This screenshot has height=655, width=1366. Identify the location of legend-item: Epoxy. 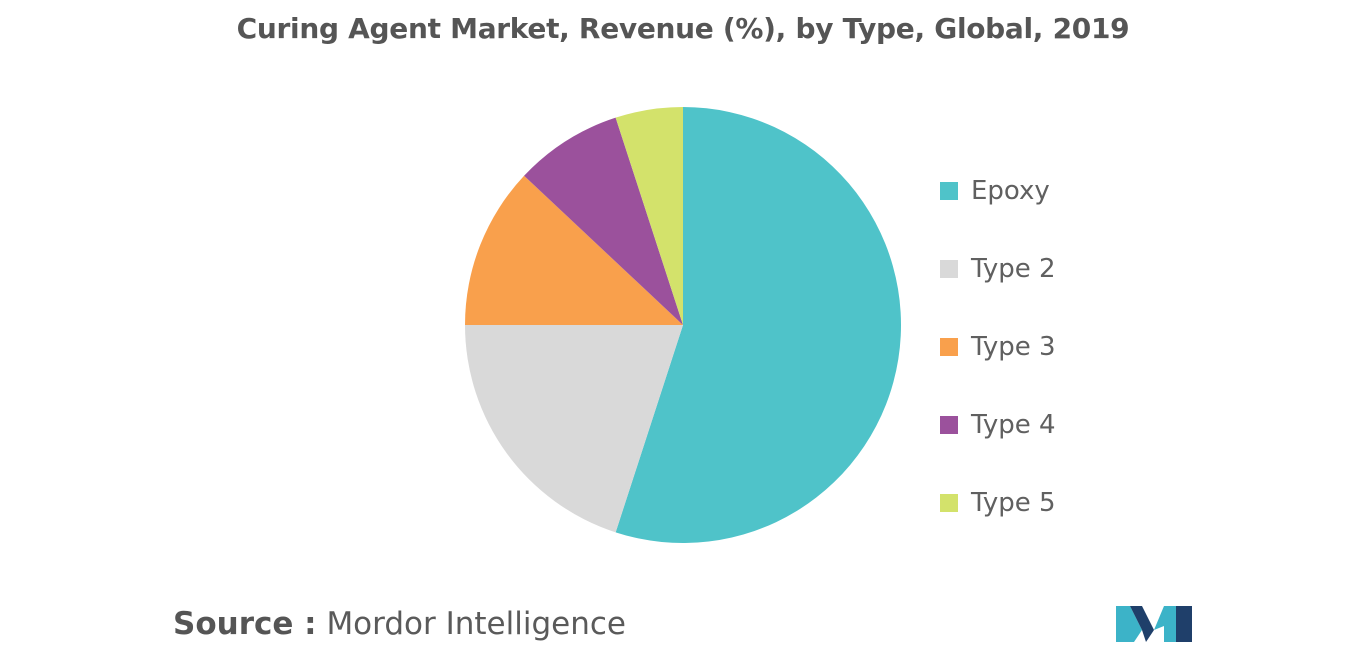
(998, 191).